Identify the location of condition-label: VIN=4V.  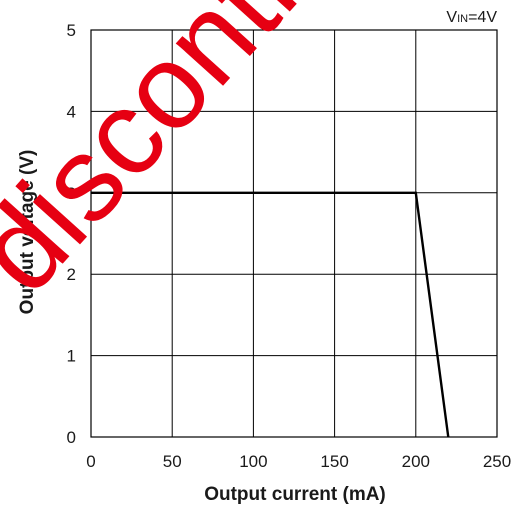
(471, 17).